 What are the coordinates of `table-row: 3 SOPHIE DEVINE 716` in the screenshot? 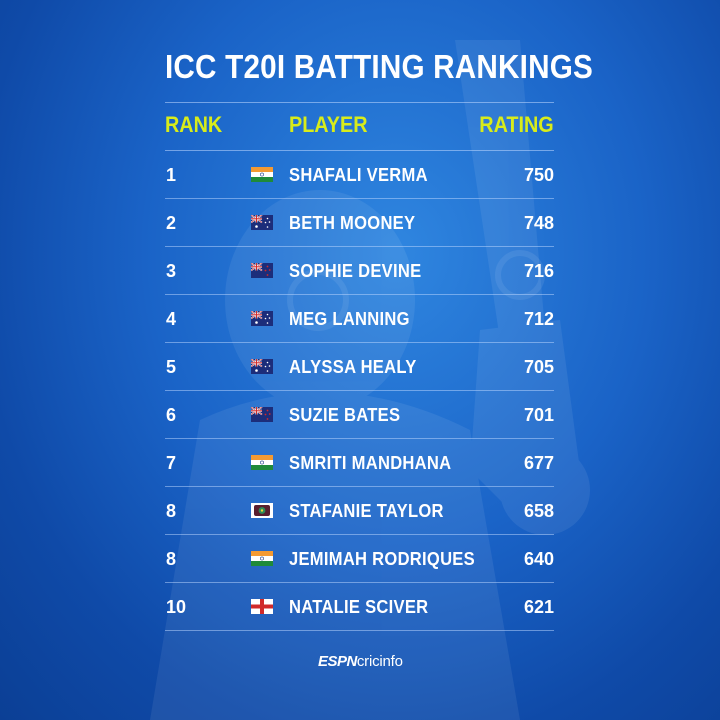 It's located at (360, 271).